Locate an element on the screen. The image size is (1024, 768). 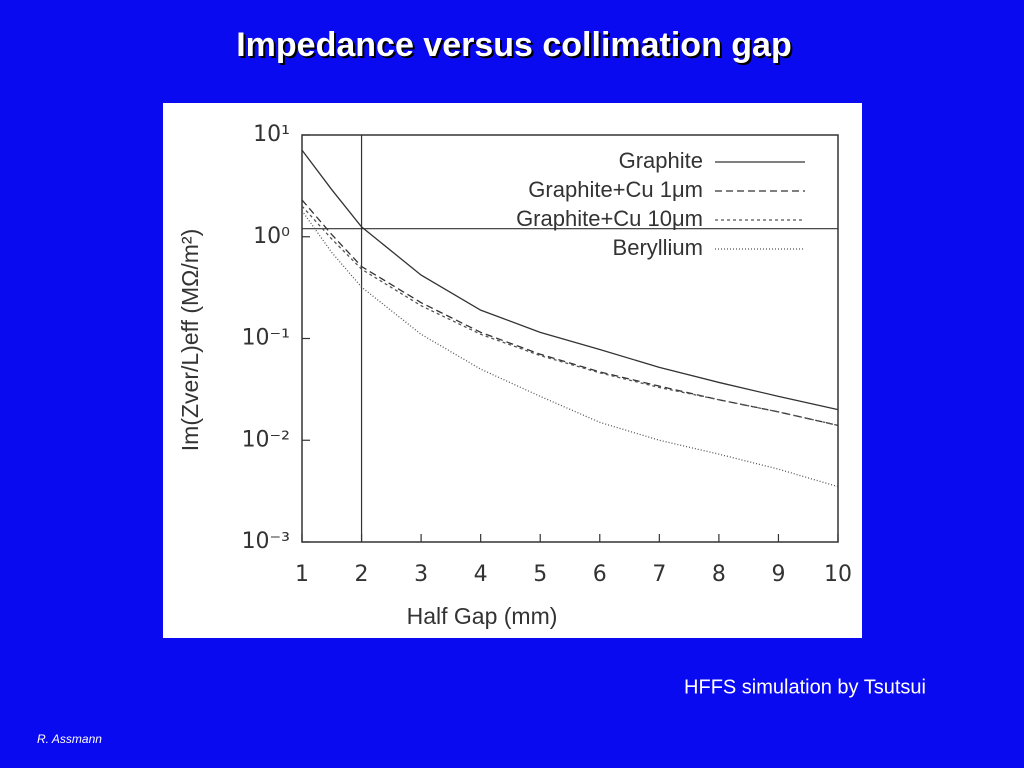
y-tick-label: 10¹ is located at coordinates (271, 134).